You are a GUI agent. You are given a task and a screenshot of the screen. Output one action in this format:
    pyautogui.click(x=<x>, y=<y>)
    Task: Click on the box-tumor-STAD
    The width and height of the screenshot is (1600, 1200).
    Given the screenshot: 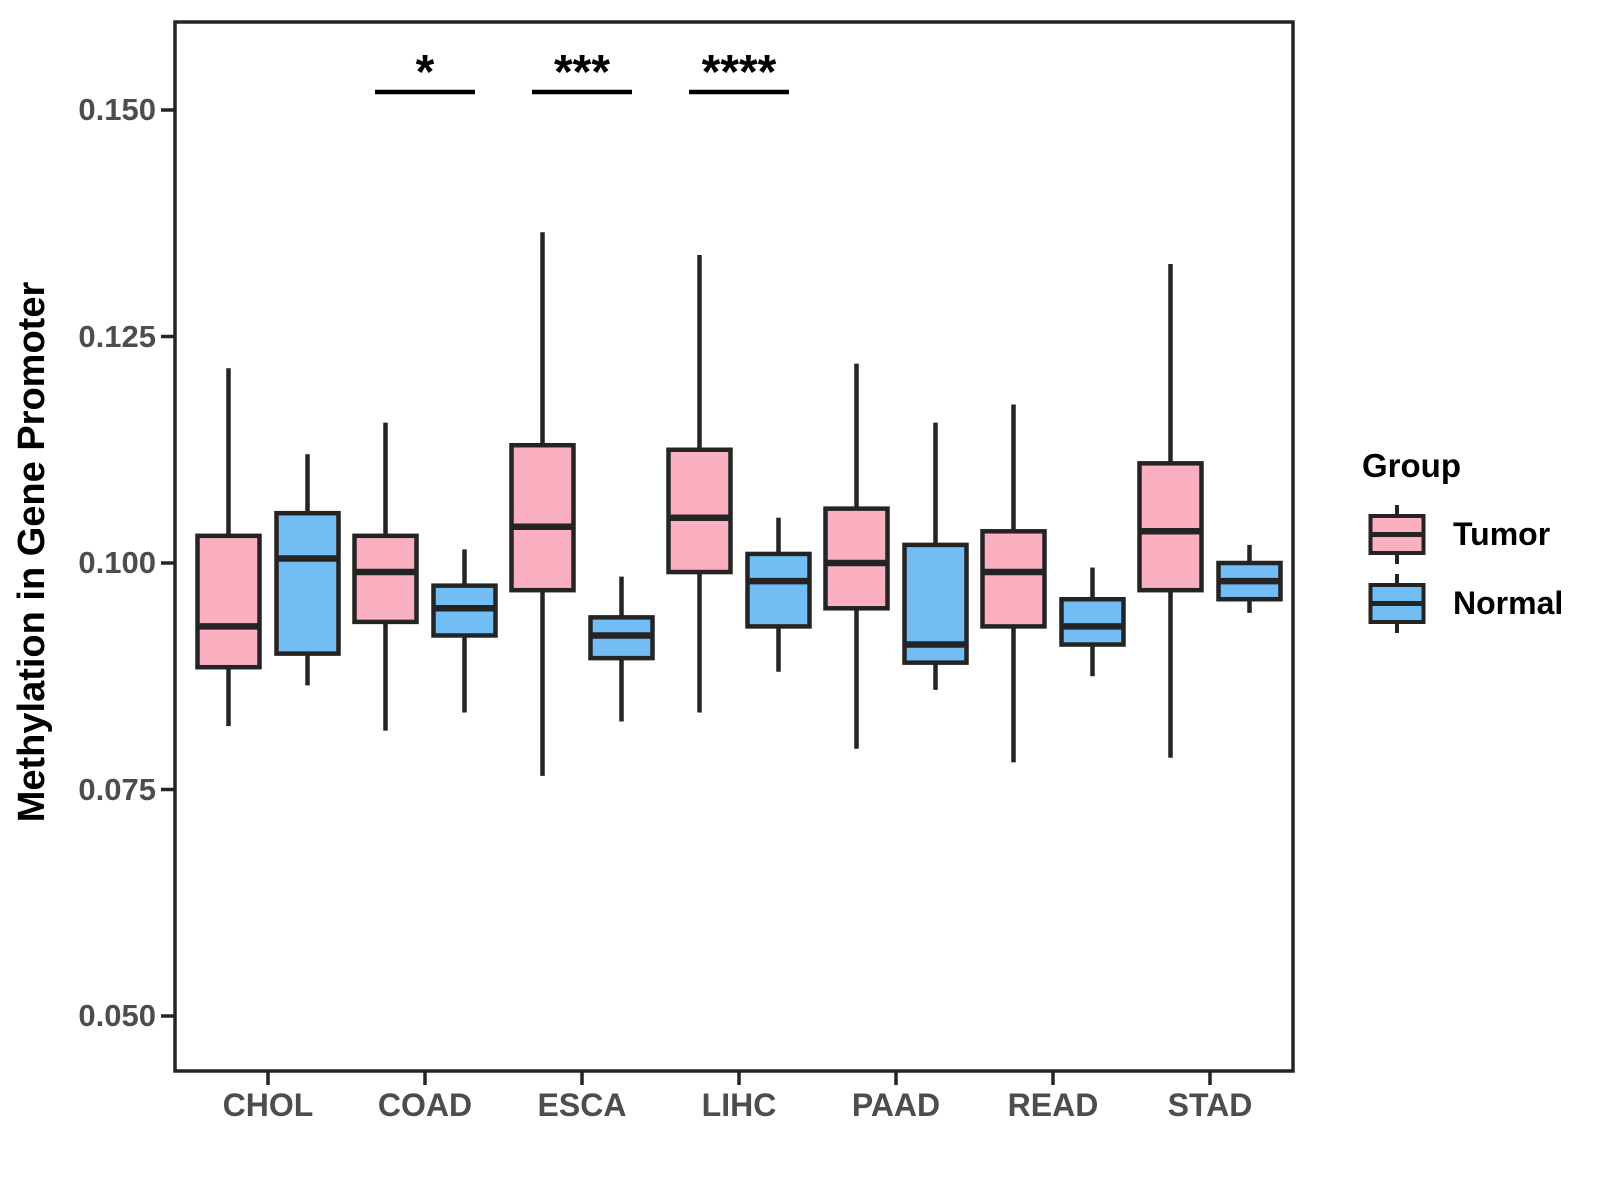 What is the action you would take?
    pyautogui.click(x=1170, y=527)
    